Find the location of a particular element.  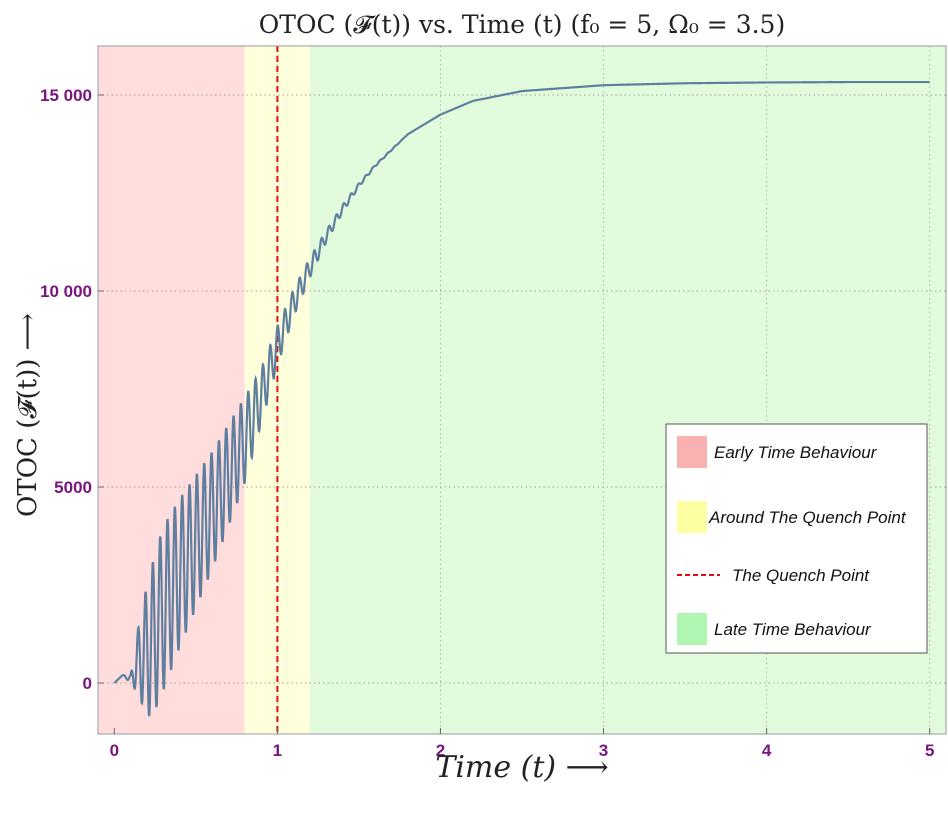

legend-box is located at coordinates (796, 538).